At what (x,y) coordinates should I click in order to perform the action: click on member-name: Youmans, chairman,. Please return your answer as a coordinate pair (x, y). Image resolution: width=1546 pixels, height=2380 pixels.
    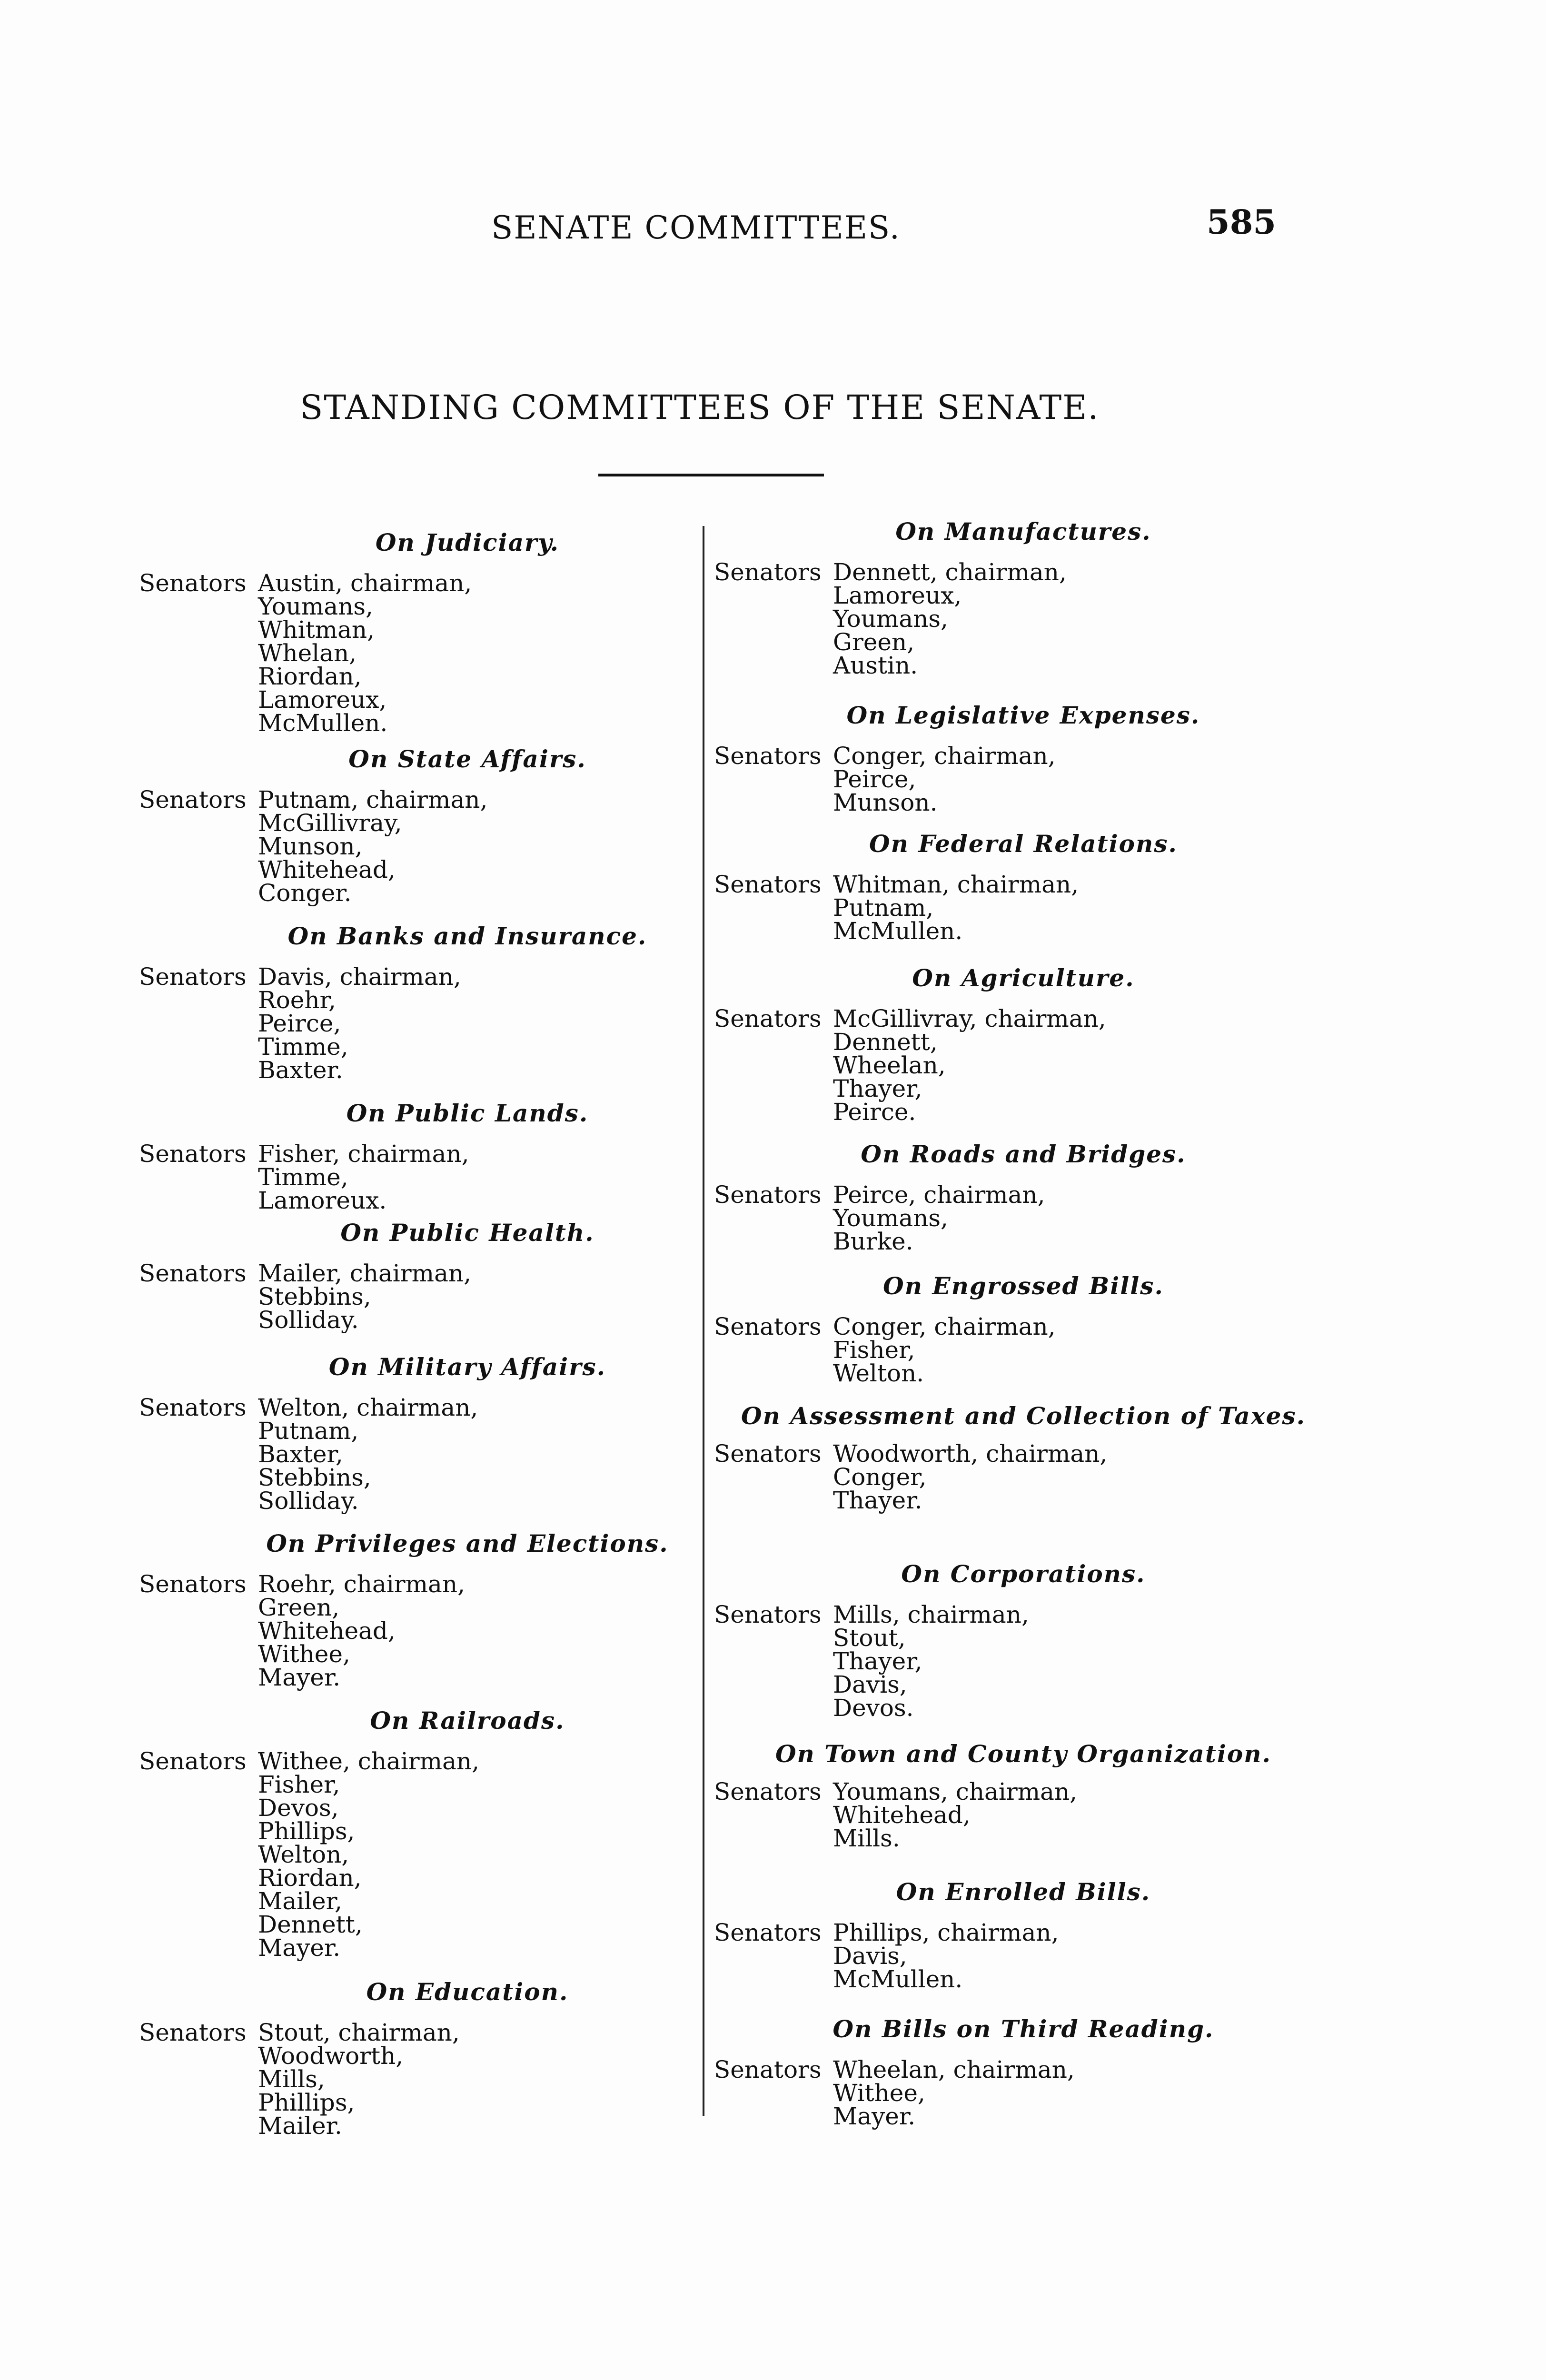
    Looking at the image, I should click on (955, 1791).